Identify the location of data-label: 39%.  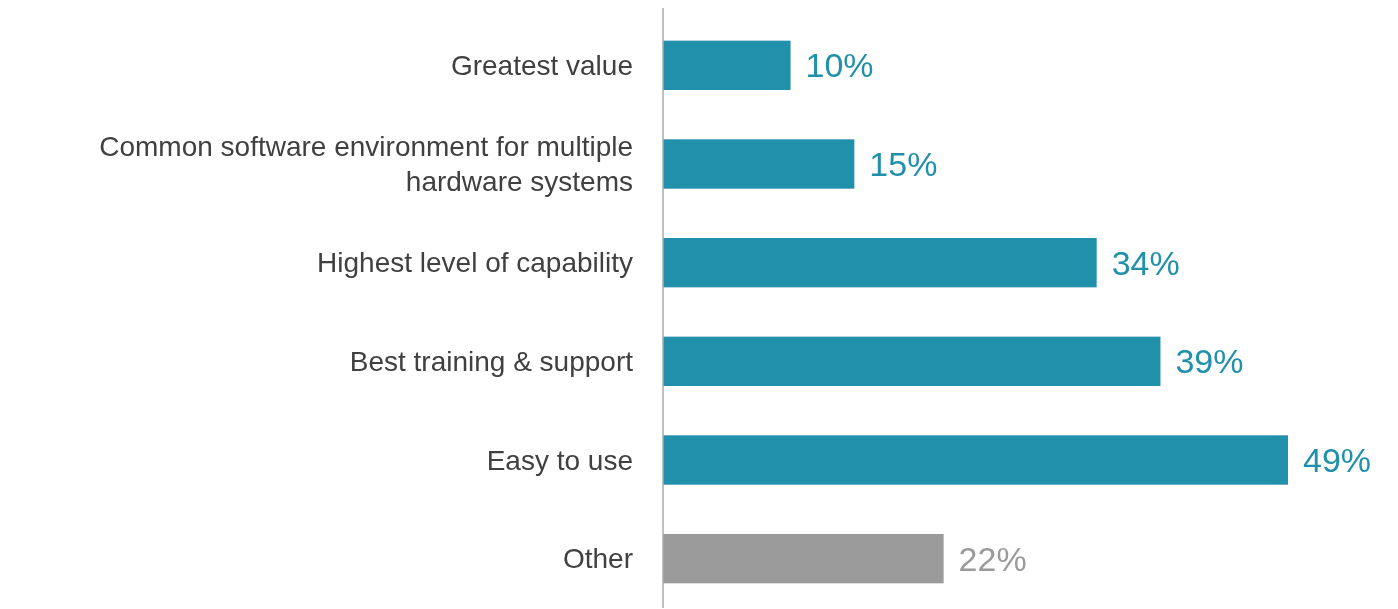
(1209, 361).